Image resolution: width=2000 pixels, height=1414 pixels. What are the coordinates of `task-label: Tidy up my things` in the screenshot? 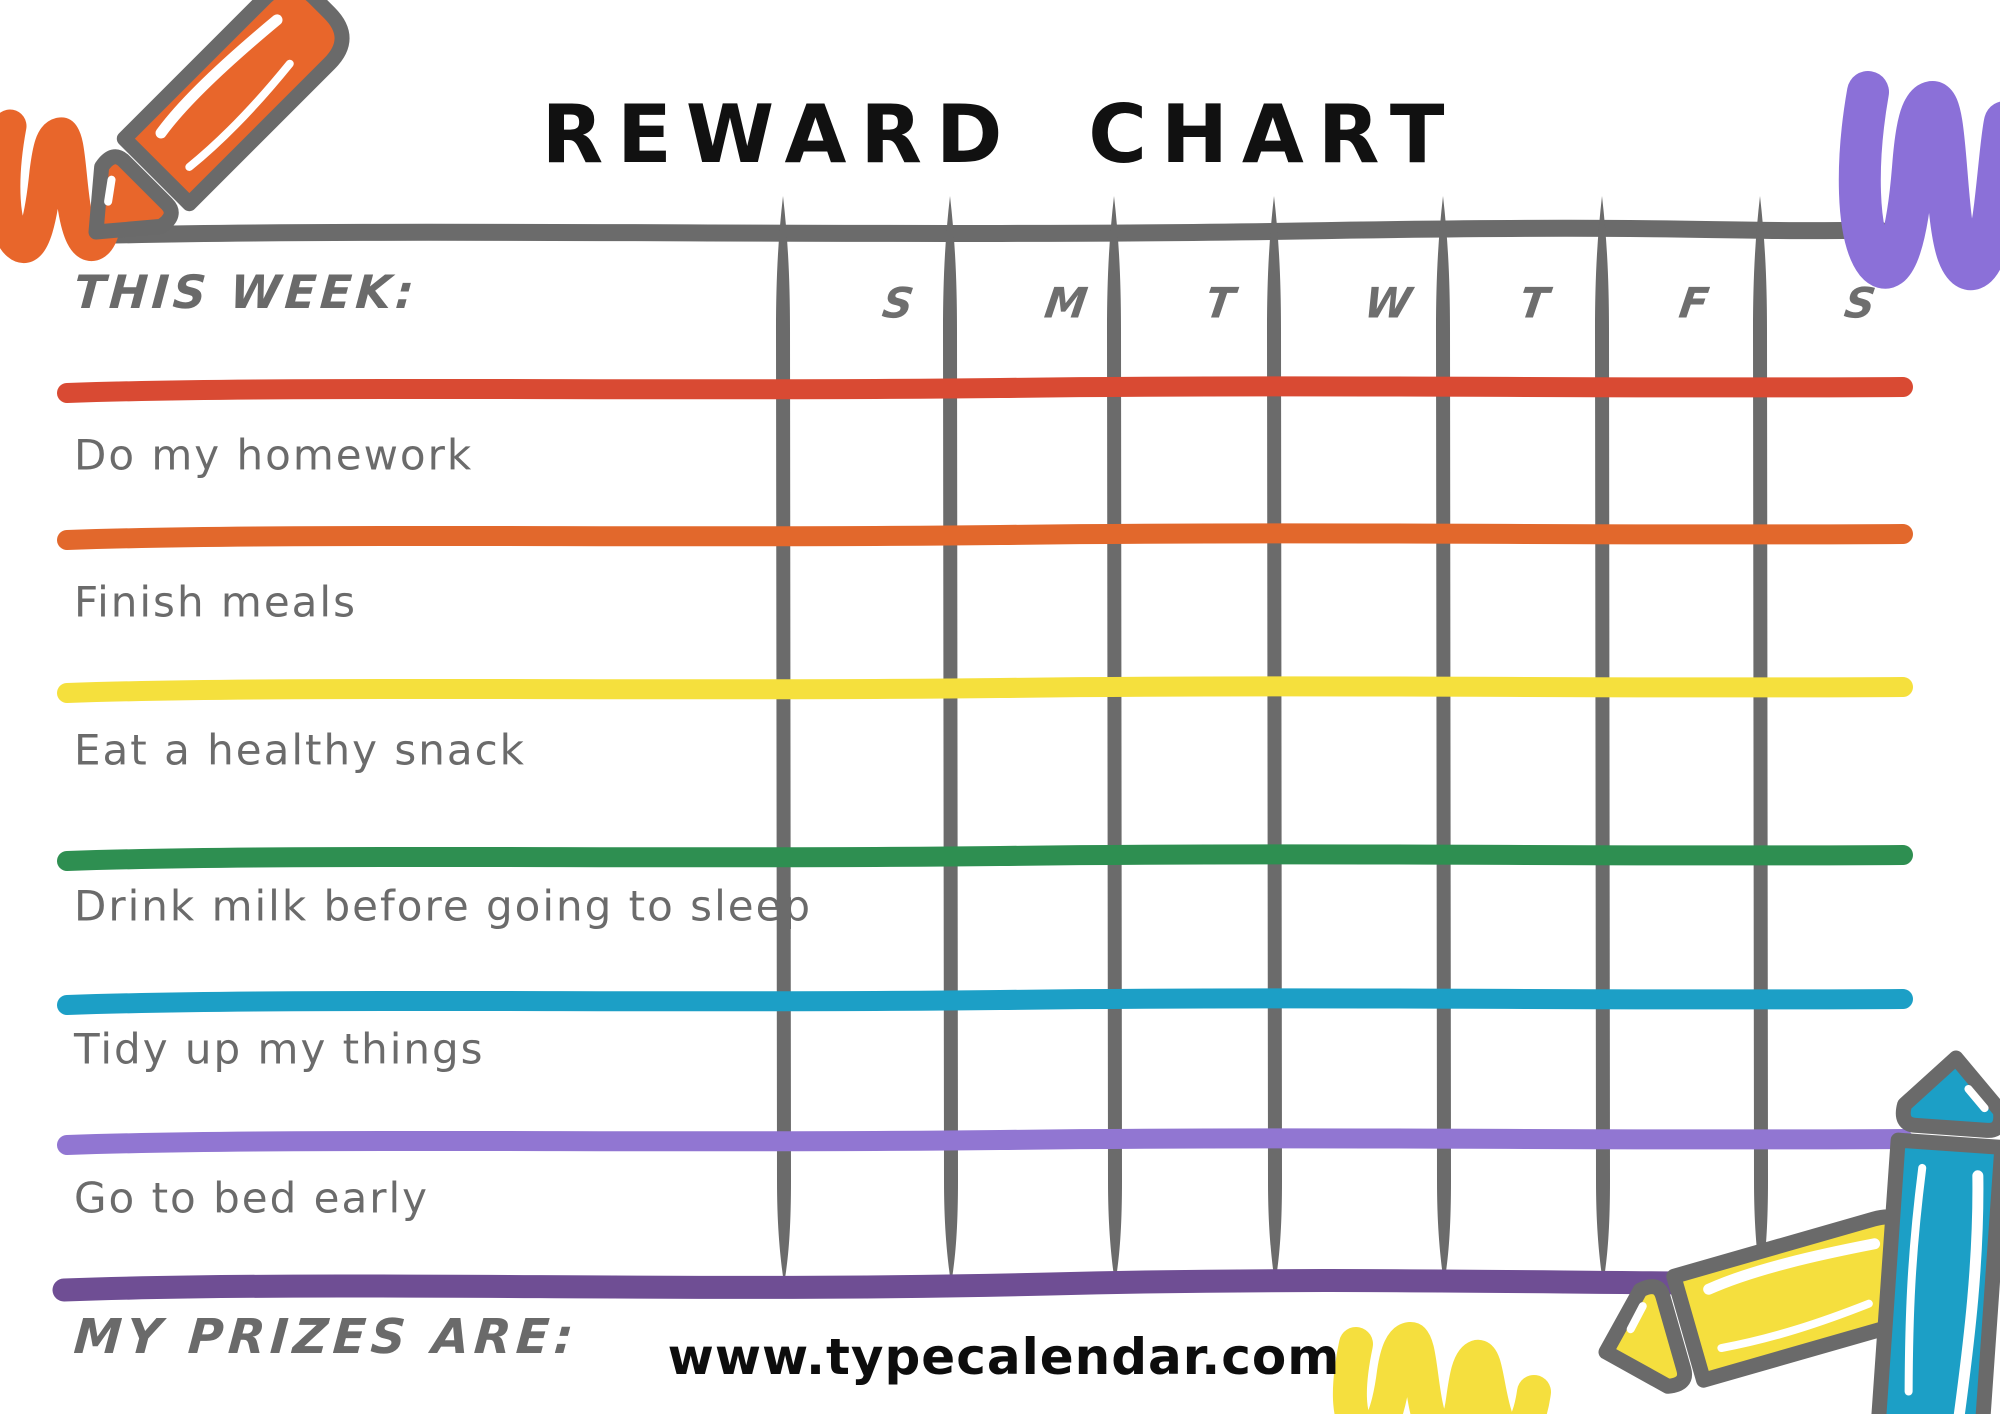 It's located at (279, 1049).